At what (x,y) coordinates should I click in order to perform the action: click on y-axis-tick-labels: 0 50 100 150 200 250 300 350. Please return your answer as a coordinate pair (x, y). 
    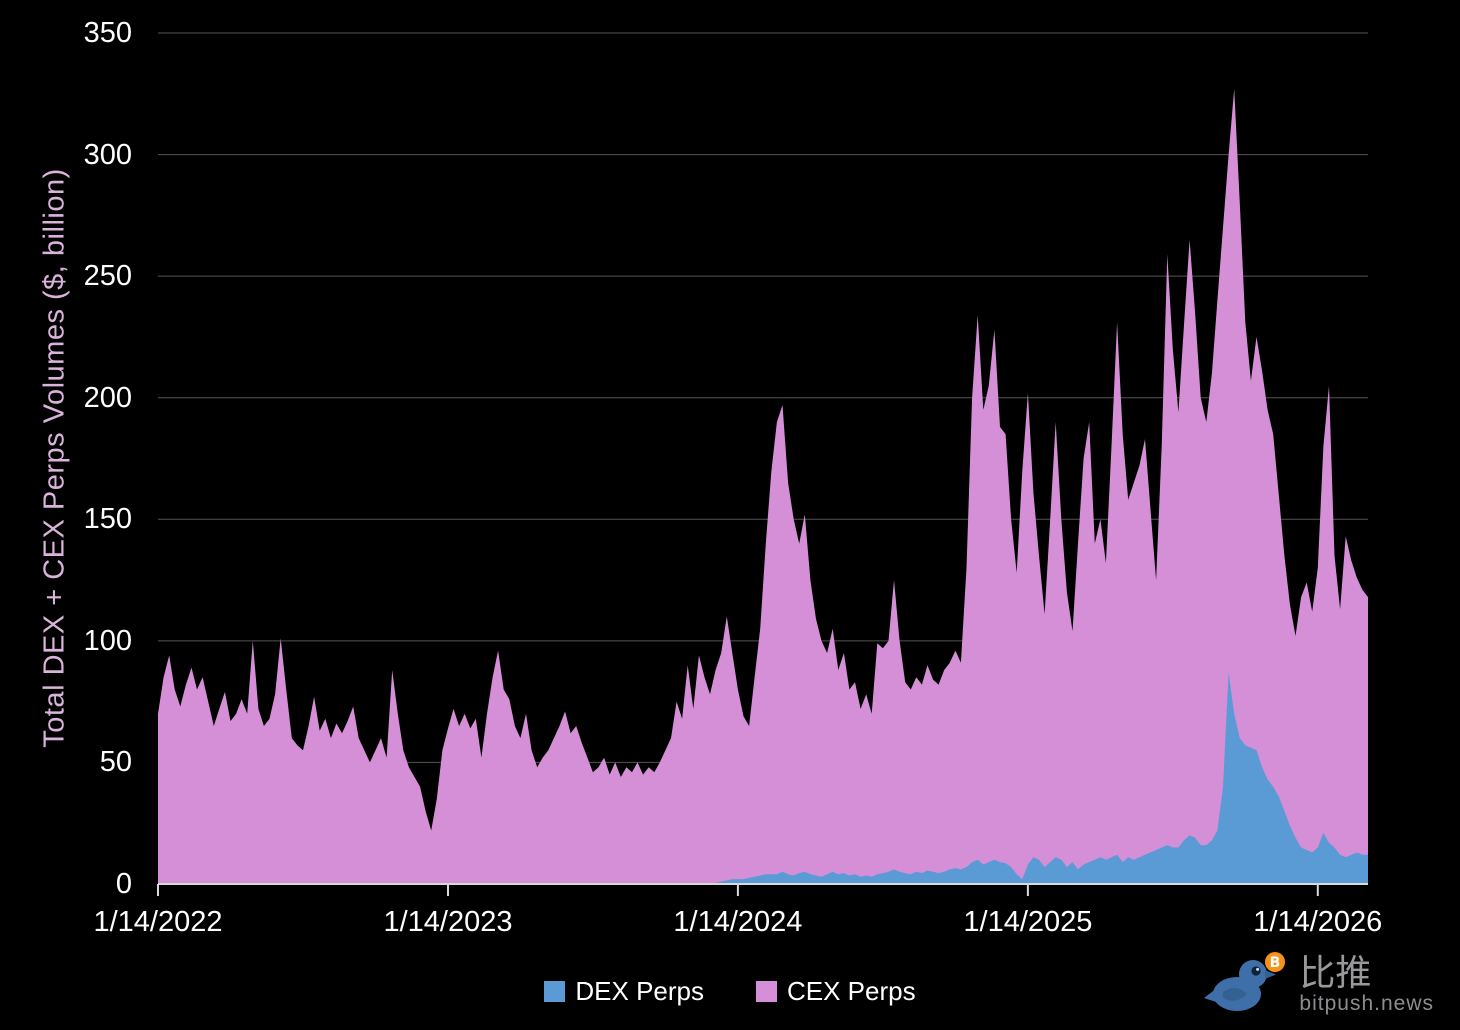
    Looking at the image, I should click on (66, 515).